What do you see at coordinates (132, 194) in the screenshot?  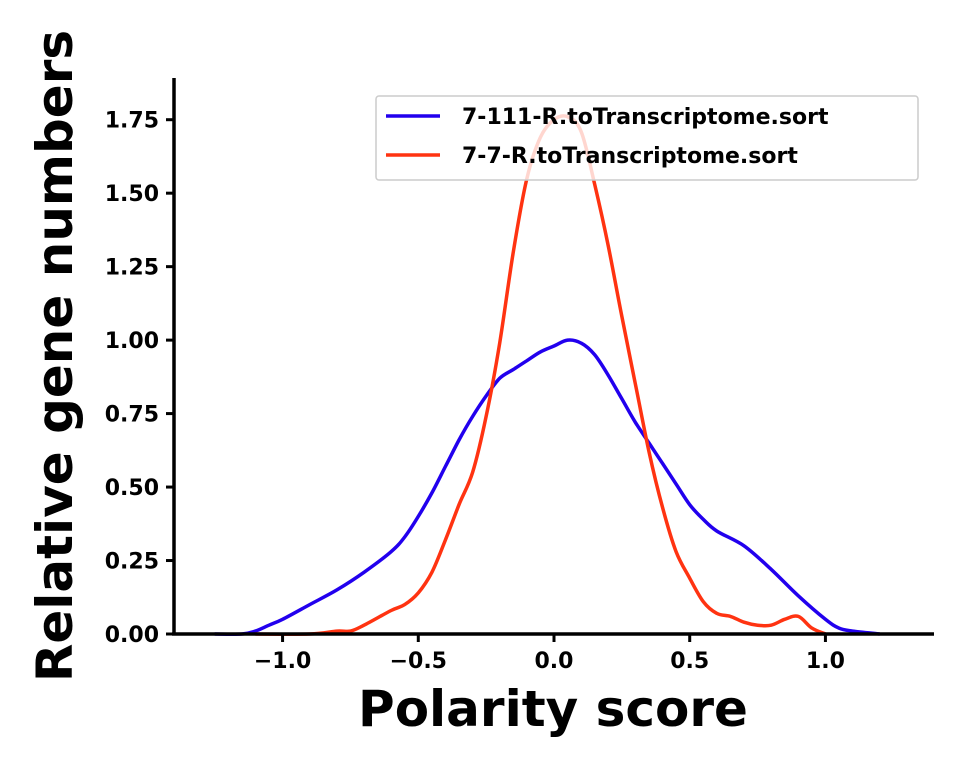 I see `y-tick-label: 1.50` at bounding box center [132, 194].